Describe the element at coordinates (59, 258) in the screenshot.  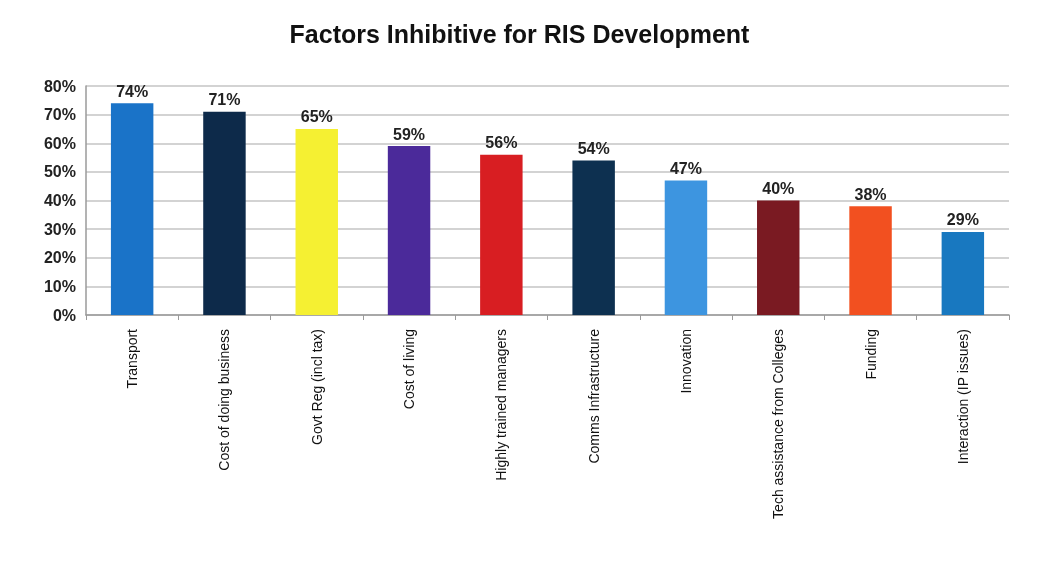
I see `y-tick-label: 20%` at that location.